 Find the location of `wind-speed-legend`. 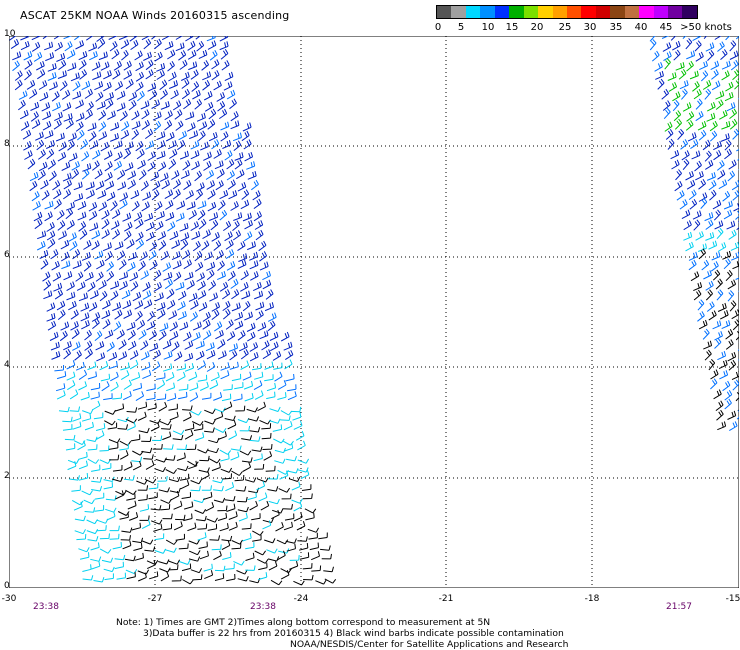

wind-speed-legend is located at coordinates (567, 12).